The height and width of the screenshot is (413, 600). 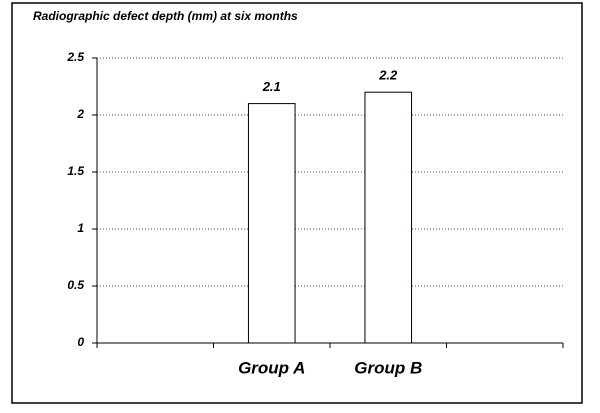 What do you see at coordinates (271, 367) in the screenshot?
I see `x-tick-label: Group A` at bounding box center [271, 367].